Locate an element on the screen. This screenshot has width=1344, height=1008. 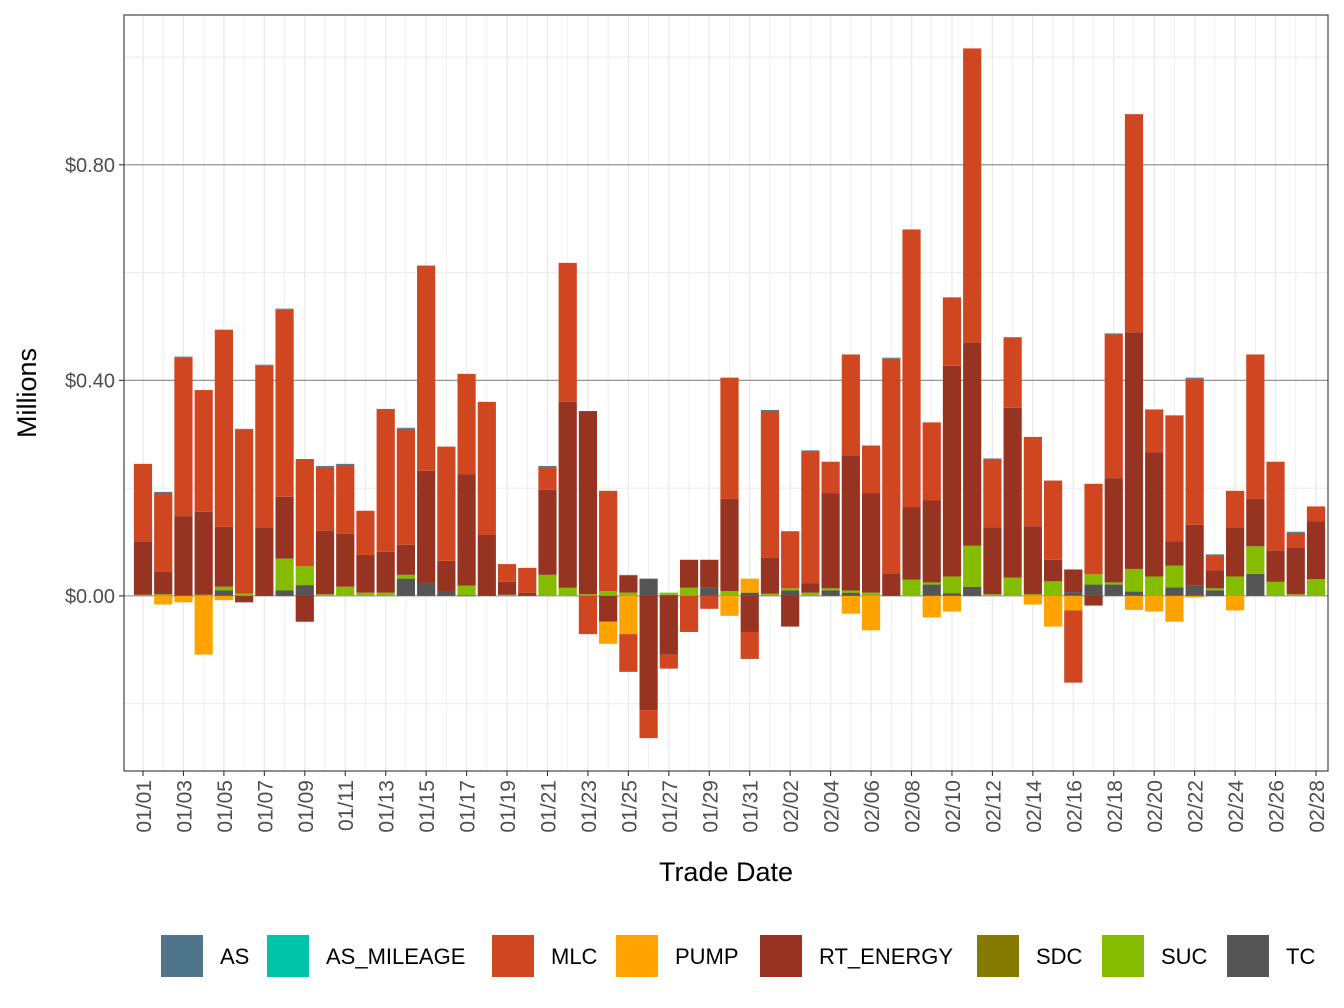
x-tick-label: 01/31 is located at coordinates (751, 806).